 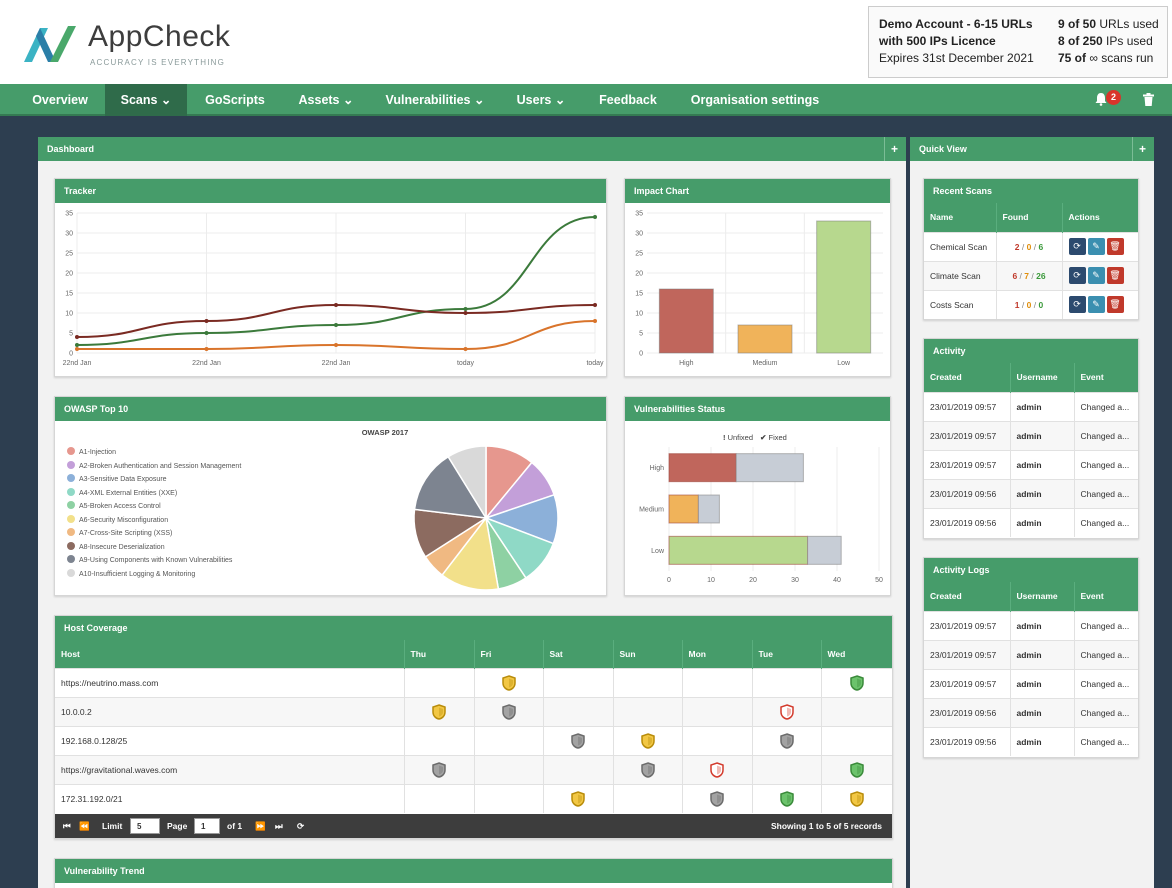 I want to click on col-sat: Sat, so click(x=578, y=654).